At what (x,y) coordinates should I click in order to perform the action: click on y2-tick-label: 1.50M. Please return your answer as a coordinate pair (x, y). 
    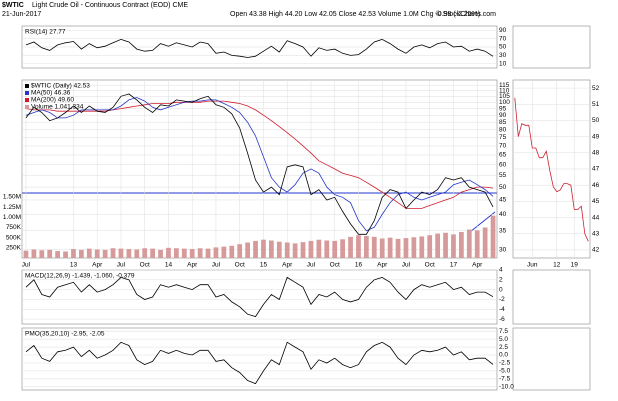
    Looking at the image, I should click on (12, 197).